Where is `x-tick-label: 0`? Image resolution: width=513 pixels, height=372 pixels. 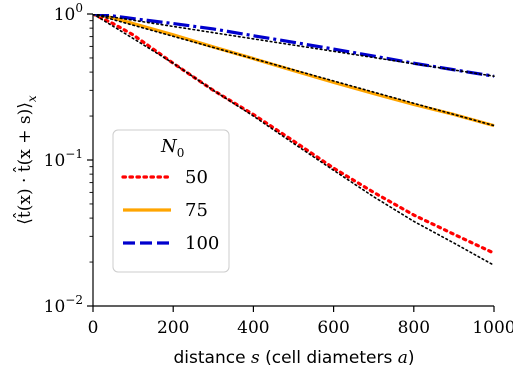
x-tick-label: 0 is located at coordinates (93, 328).